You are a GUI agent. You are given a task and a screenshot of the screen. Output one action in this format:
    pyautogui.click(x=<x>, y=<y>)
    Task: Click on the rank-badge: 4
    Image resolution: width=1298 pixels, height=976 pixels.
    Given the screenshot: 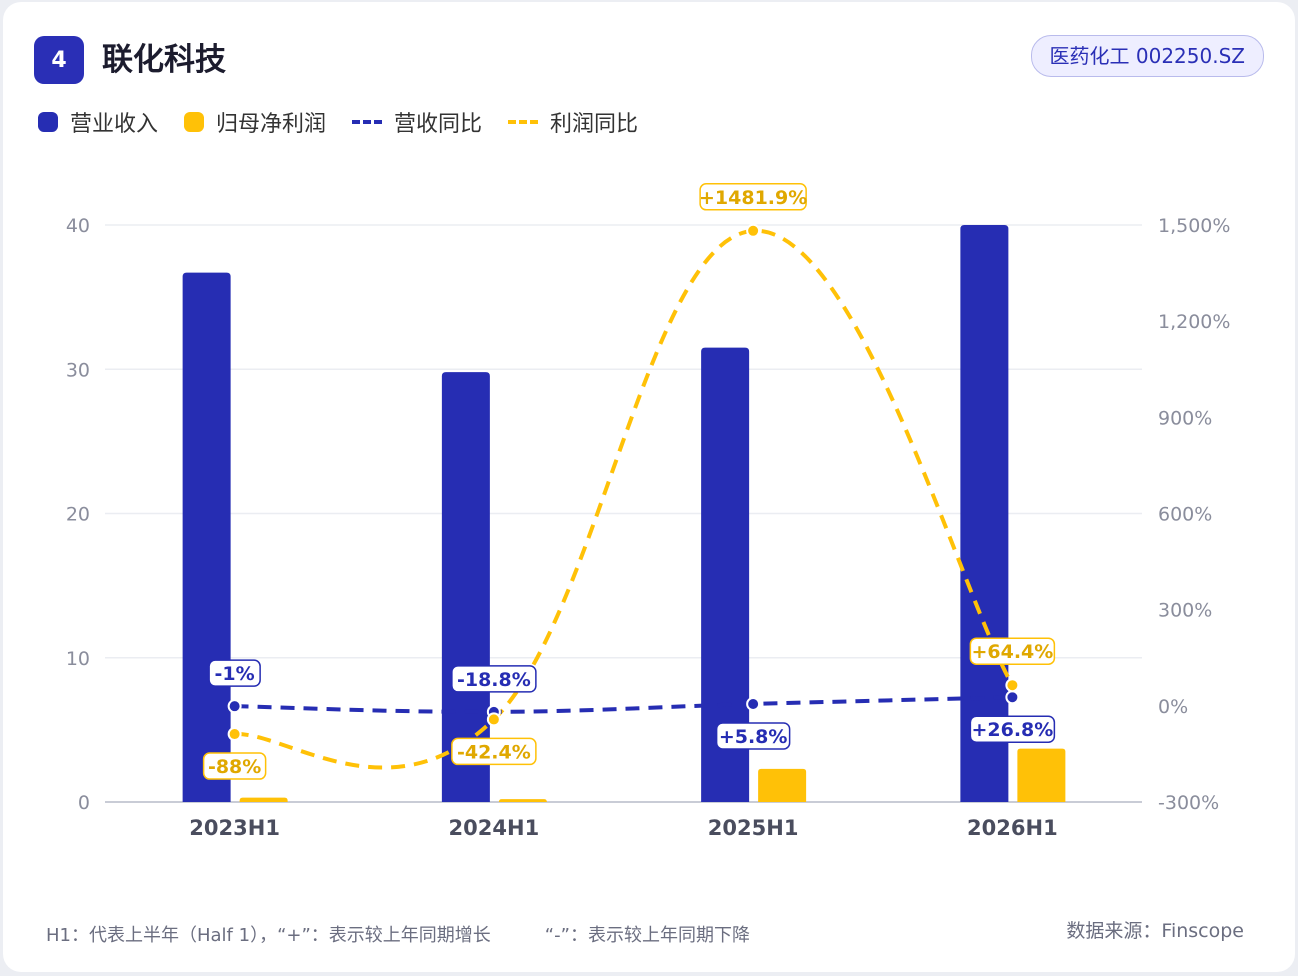 What is the action you would take?
    pyautogui.click(x=59, y=60)
    